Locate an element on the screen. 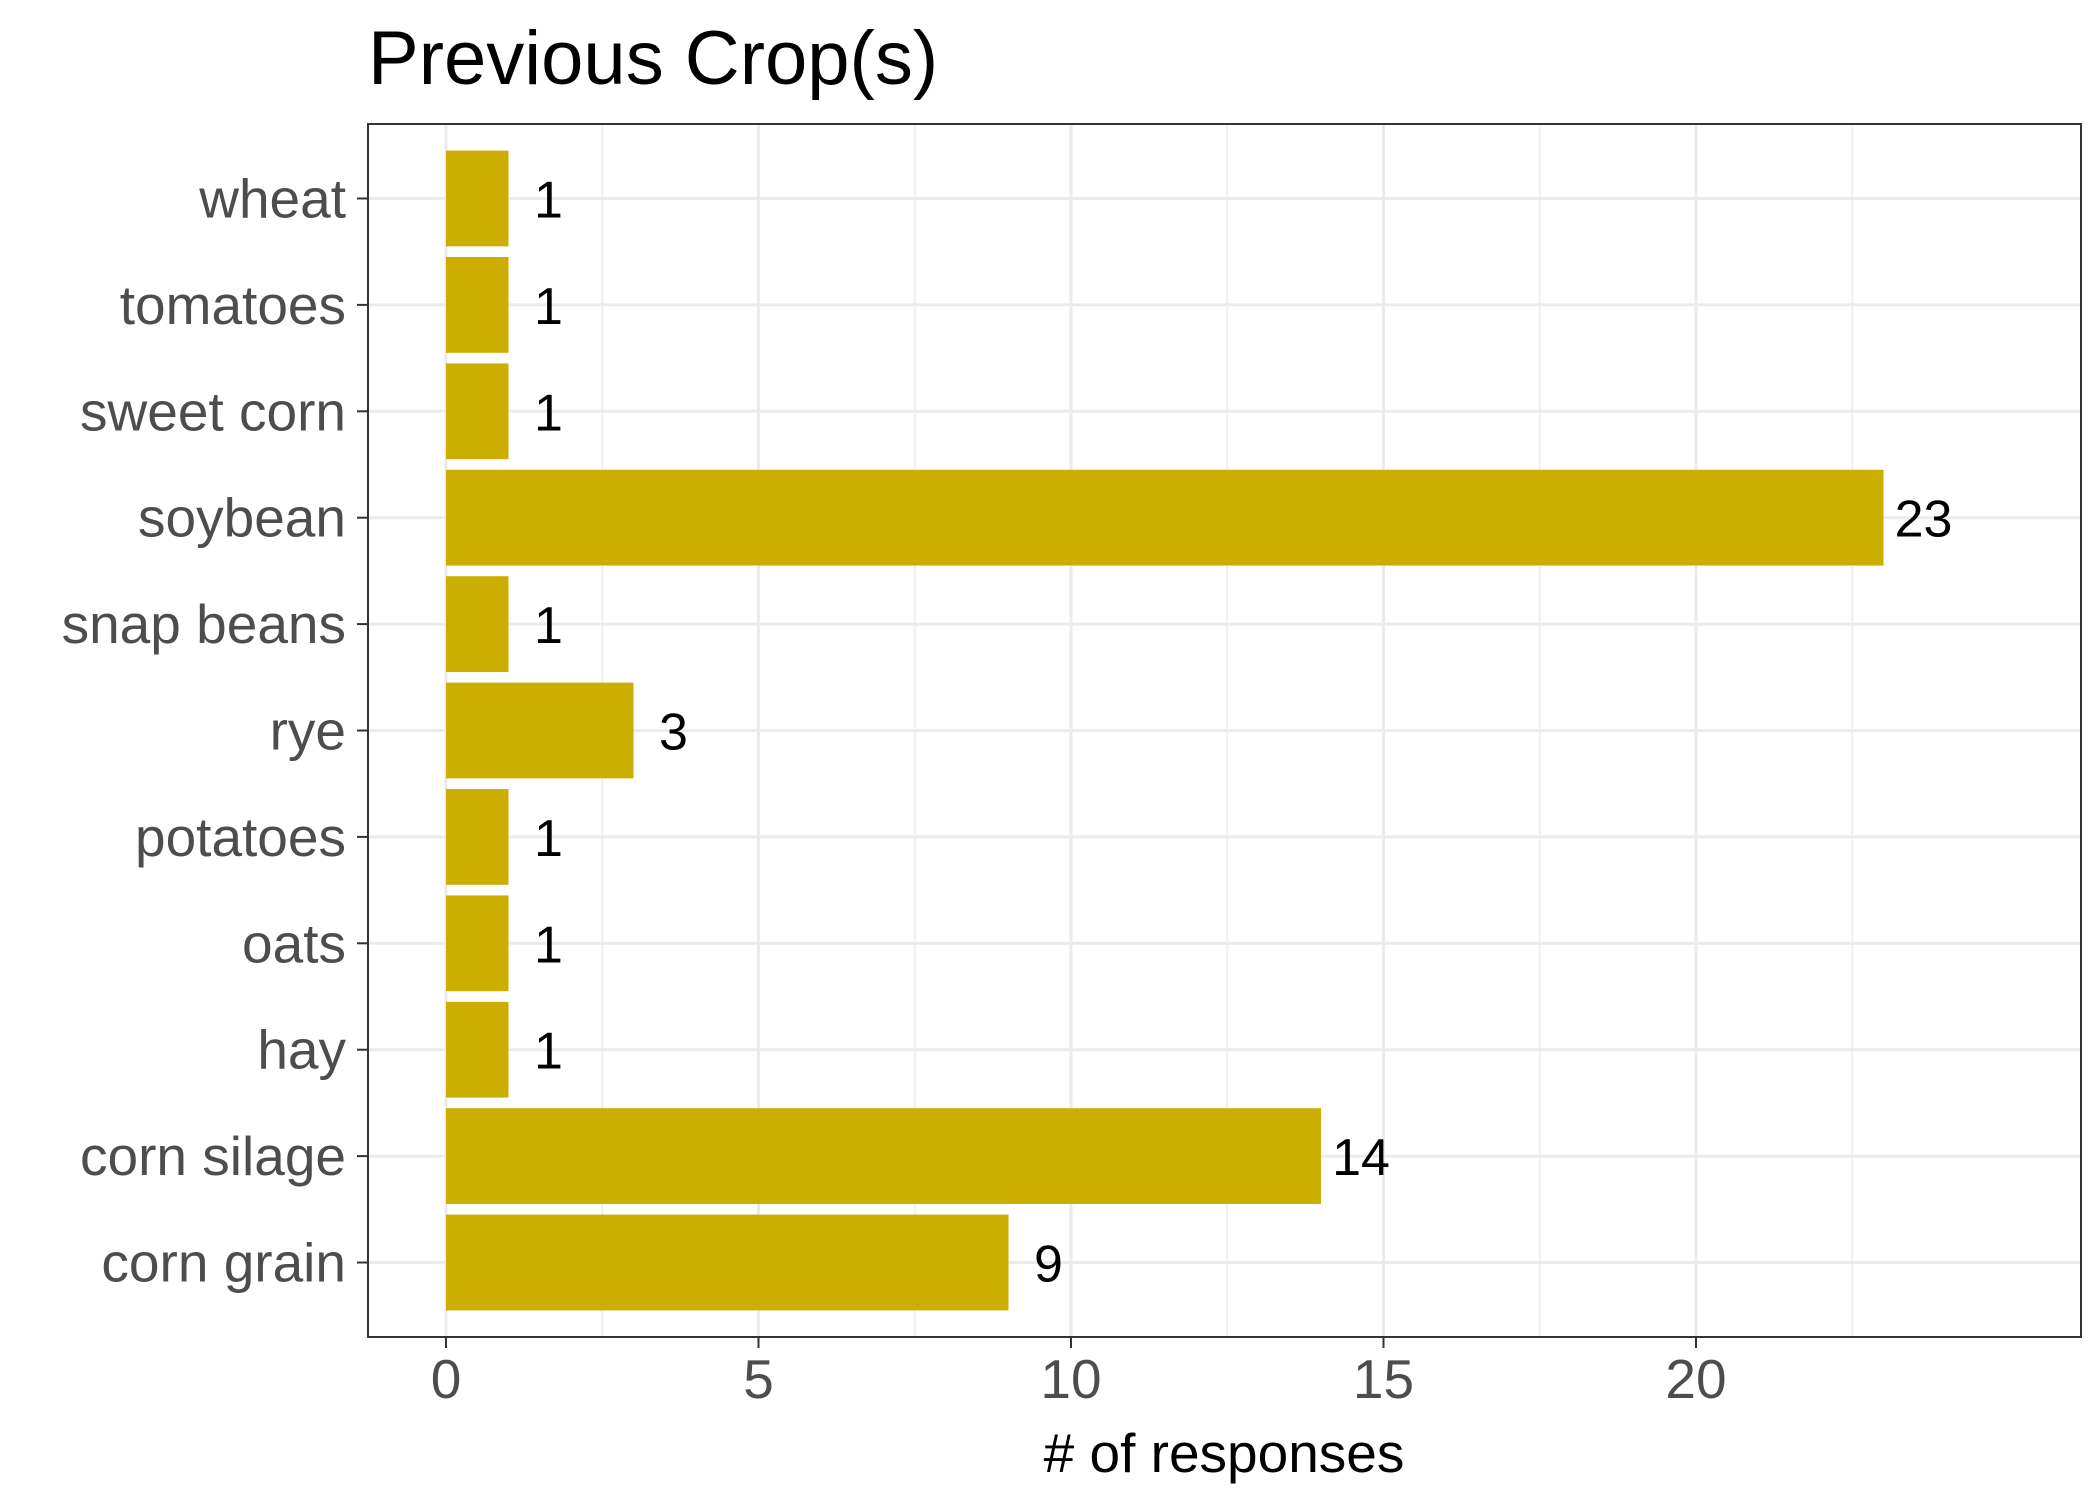  y-tick-label: corn grain is located at coordinates (223, 1263).